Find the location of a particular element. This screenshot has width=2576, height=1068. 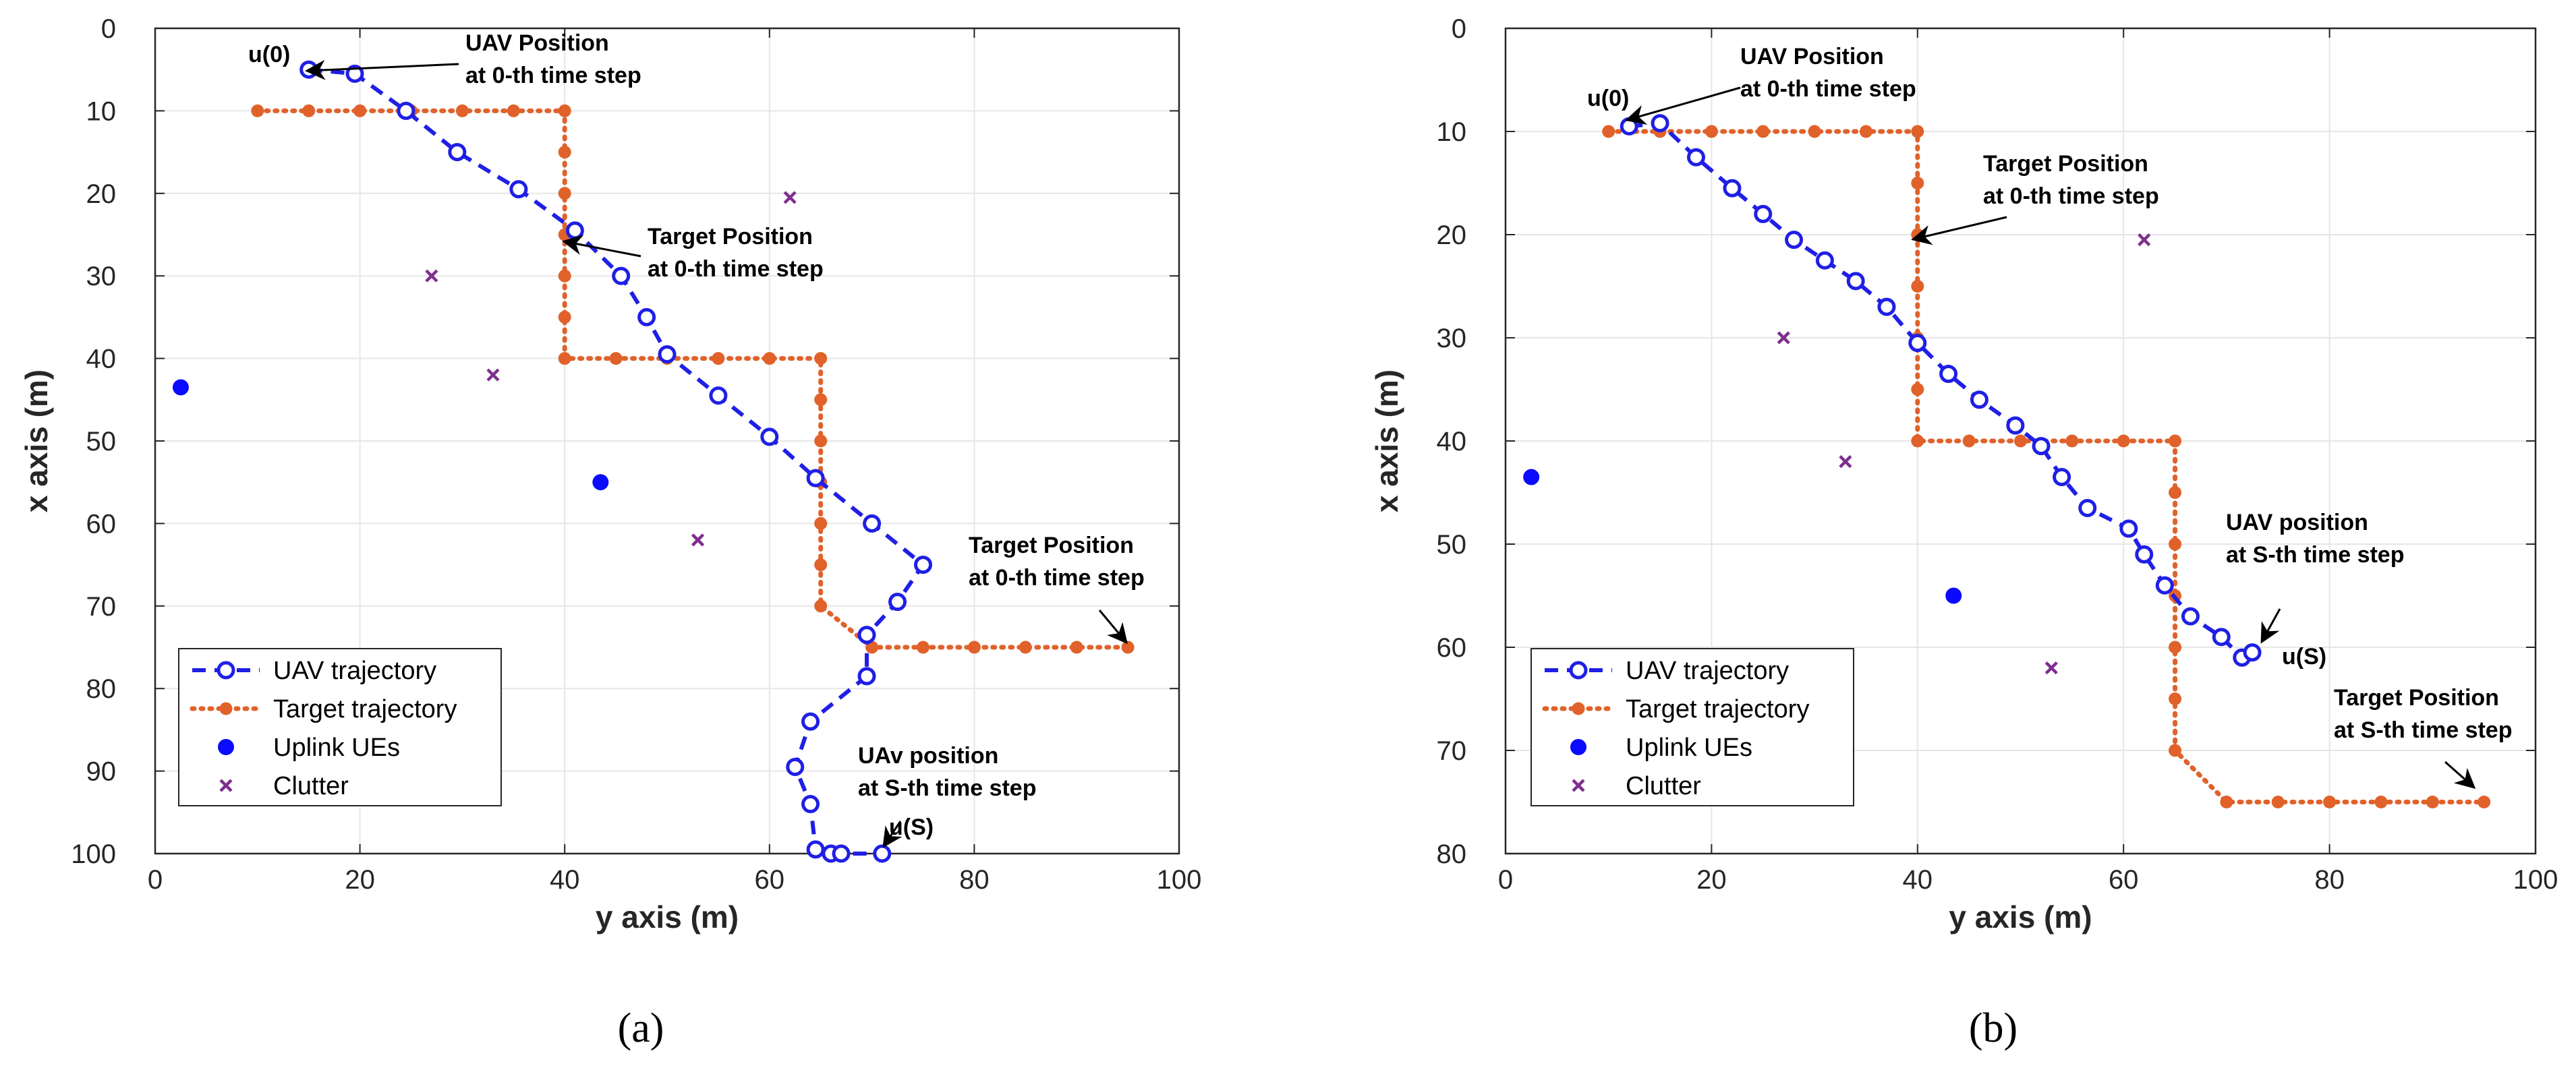

x-tick-label: 80 is located at coordinates (2329, 880).